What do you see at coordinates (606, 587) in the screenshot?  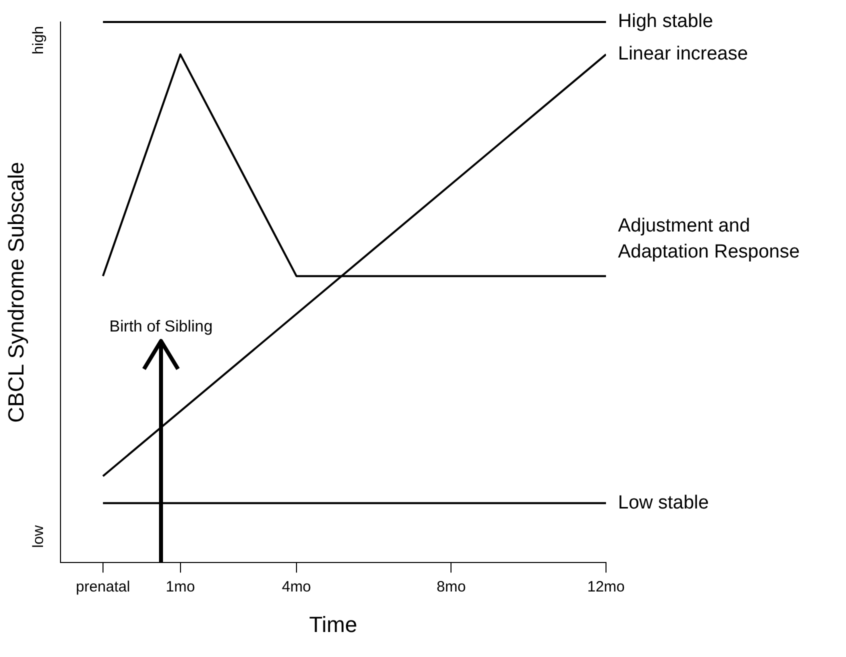 I see `x-tick-label: 12mo` at bounding box center [606, 587].